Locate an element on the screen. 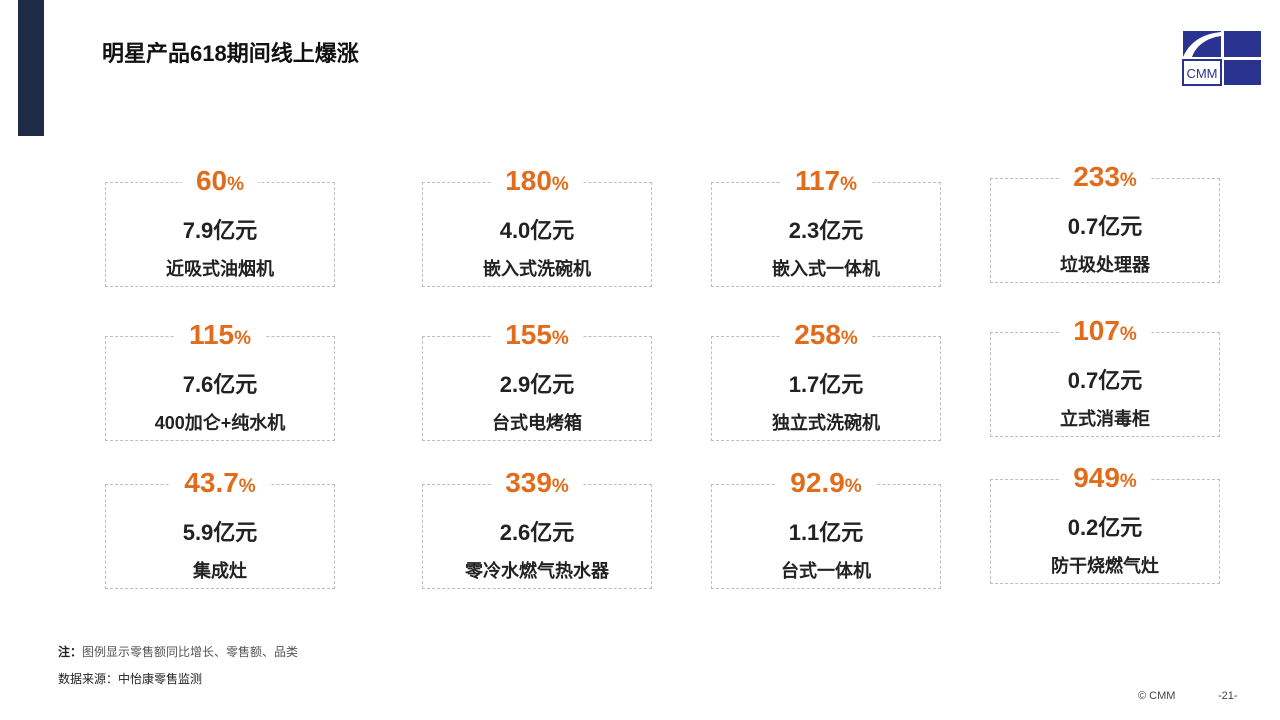 The width and height of the screenshot is (1280, 720). page-title: 明星产品618期间线上爆涨 is located at coordinates (230, 53).